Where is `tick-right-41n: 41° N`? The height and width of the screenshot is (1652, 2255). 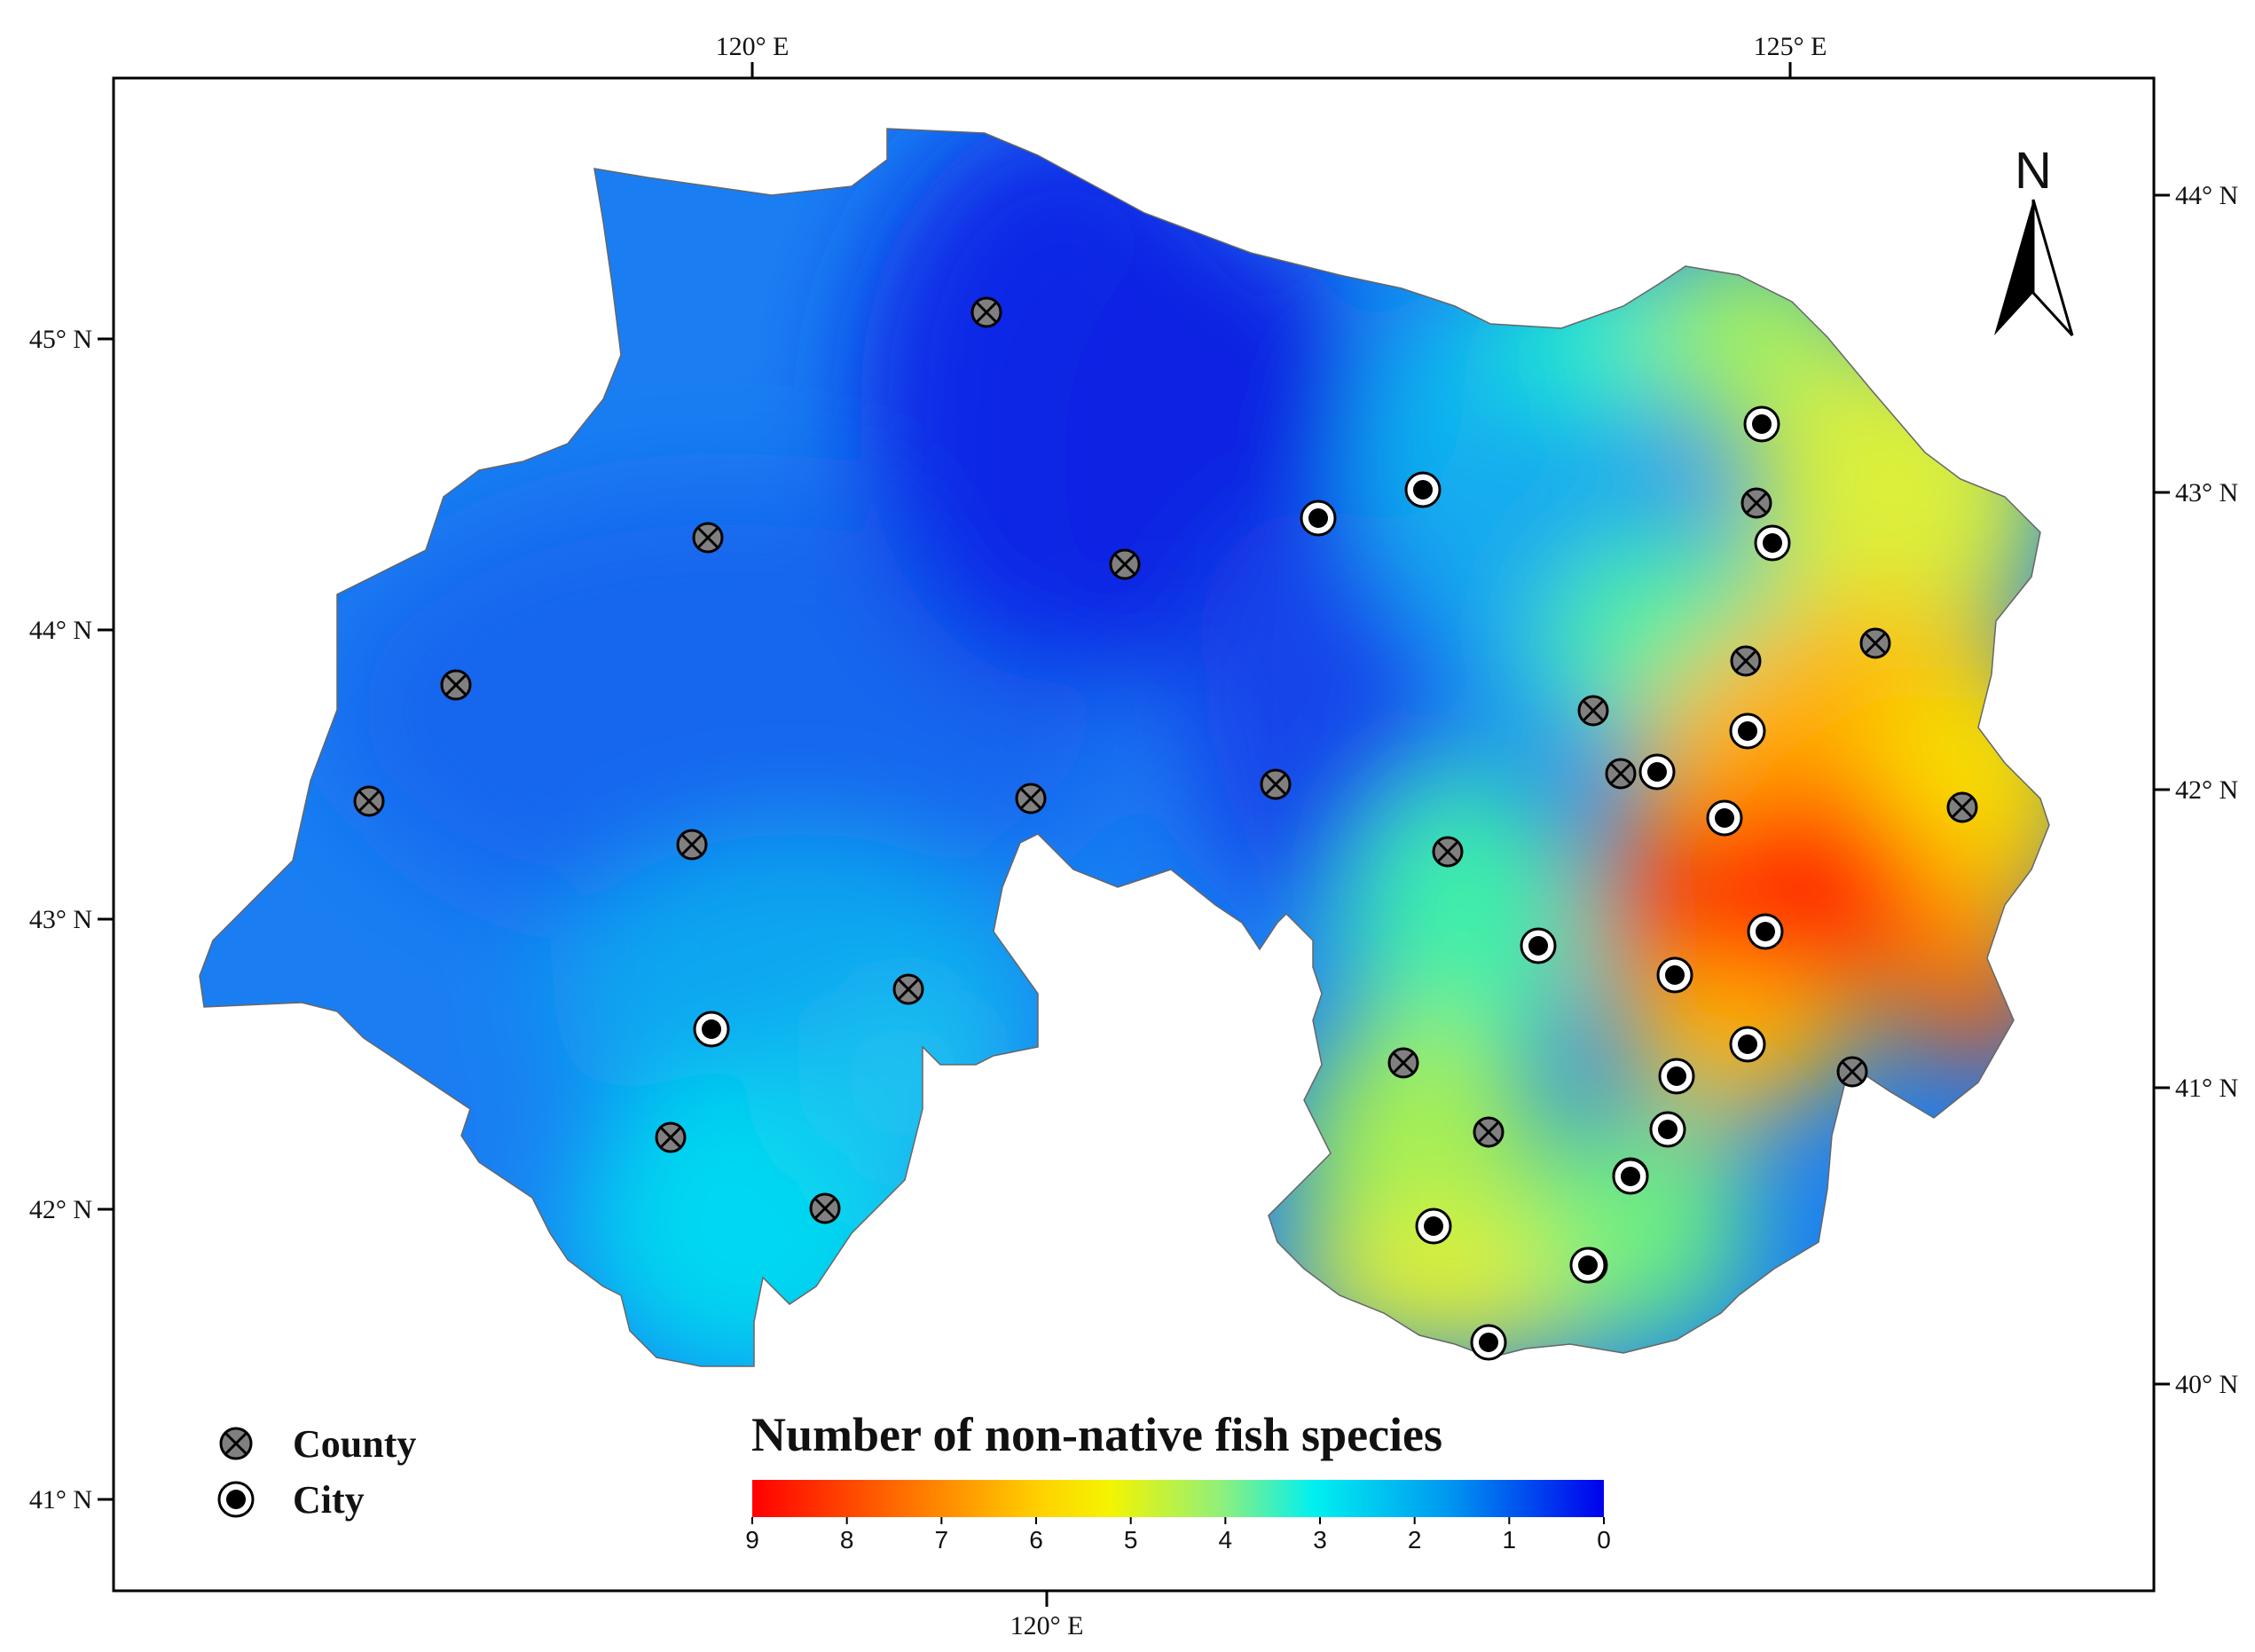
tick-right-41n: 41° N is located at coordinates (2206, 1089).